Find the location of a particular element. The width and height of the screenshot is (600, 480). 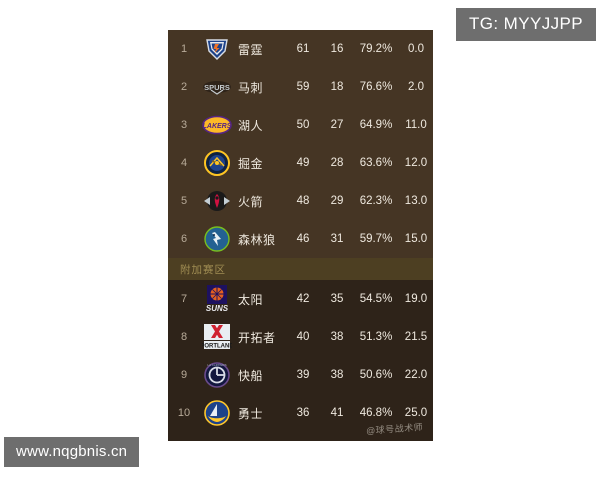

games-behind-cell: 22.0 is located at coordinates (416, 375).